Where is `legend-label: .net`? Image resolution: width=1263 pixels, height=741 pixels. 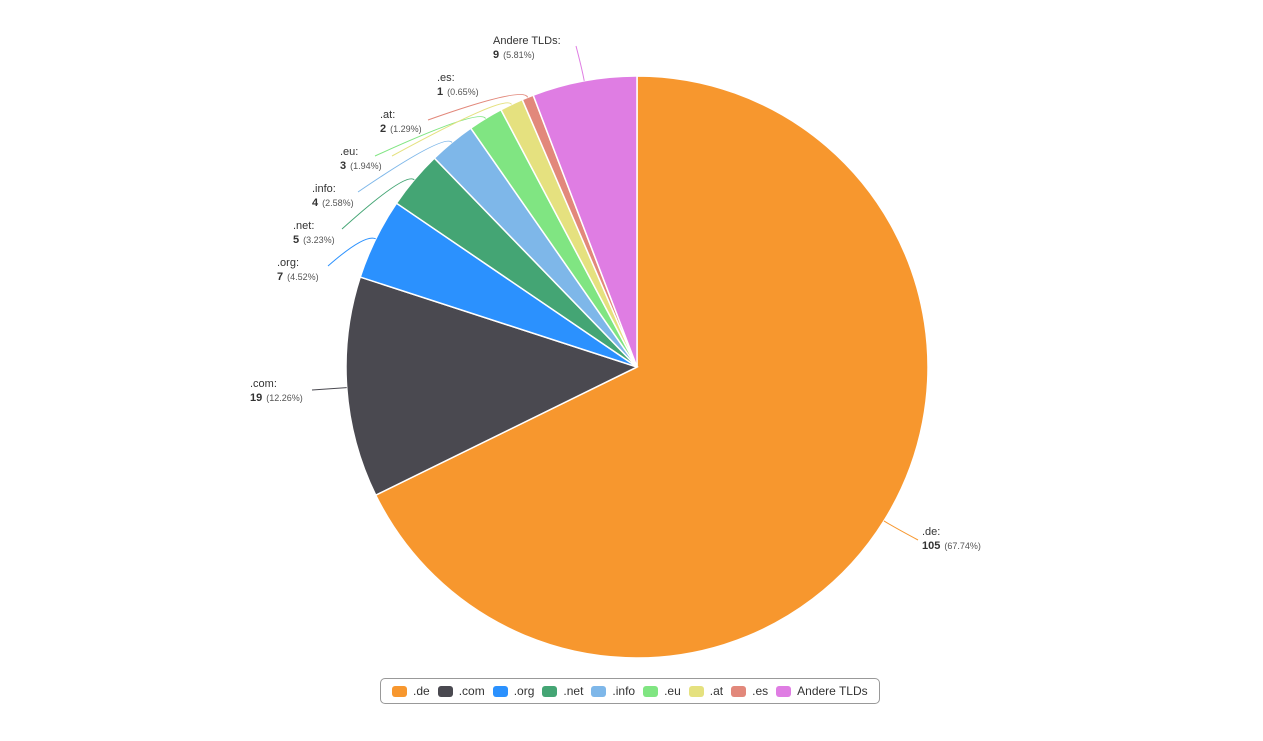 legend-label: .net is located at coordinates (573, 691).